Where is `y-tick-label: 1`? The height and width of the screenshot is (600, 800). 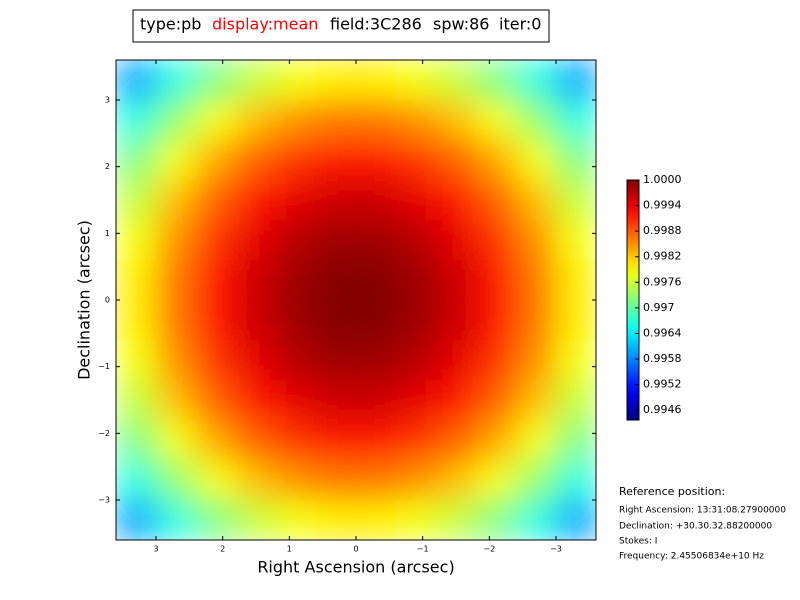 y-tick-label: 1 is located at coordinates (107, 233).